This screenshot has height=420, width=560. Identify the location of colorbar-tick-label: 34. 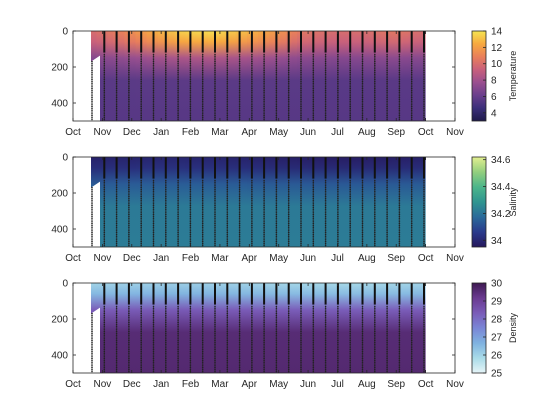
(497, 241).